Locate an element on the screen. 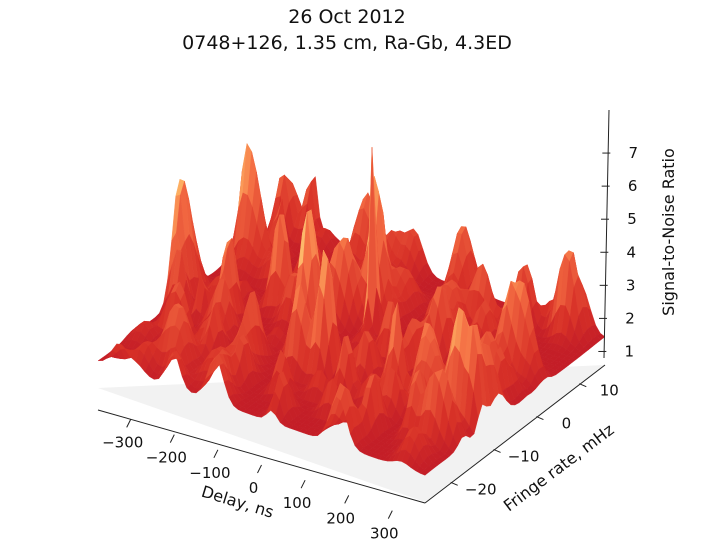  y-tick-label: 0 is located at coordinates (567, 424).